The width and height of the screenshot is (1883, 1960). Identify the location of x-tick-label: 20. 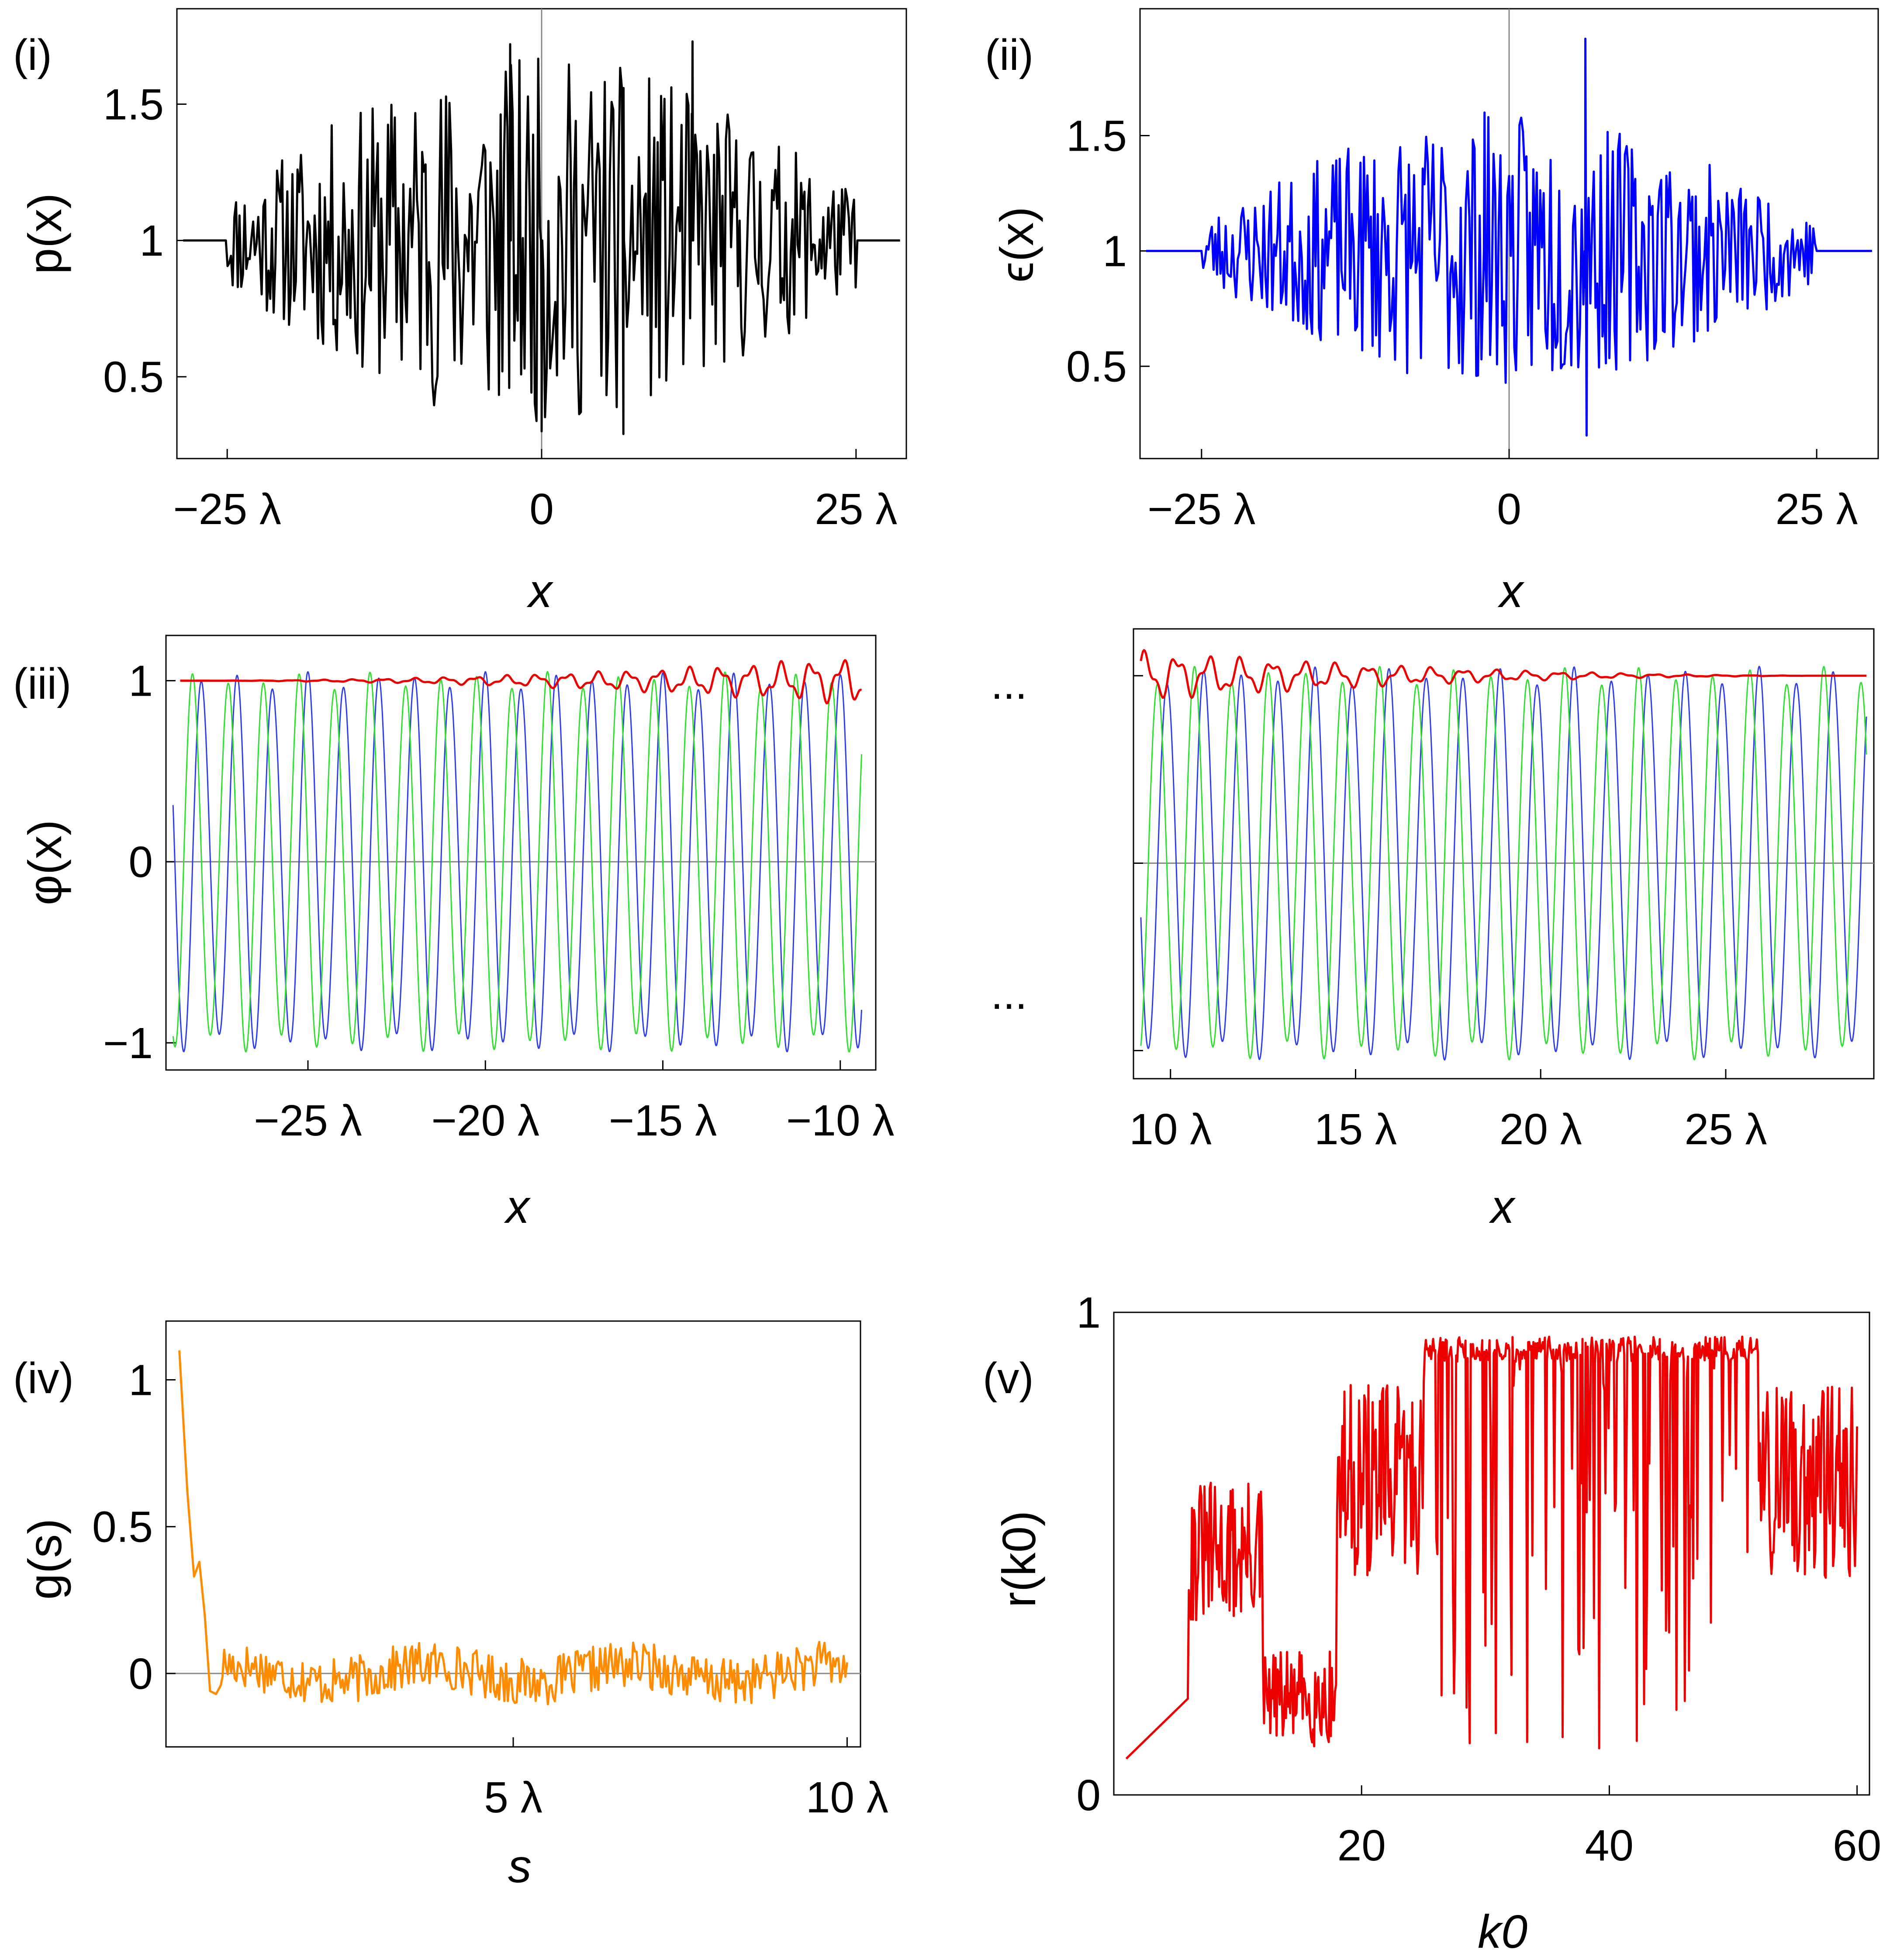
(1362, 1845).